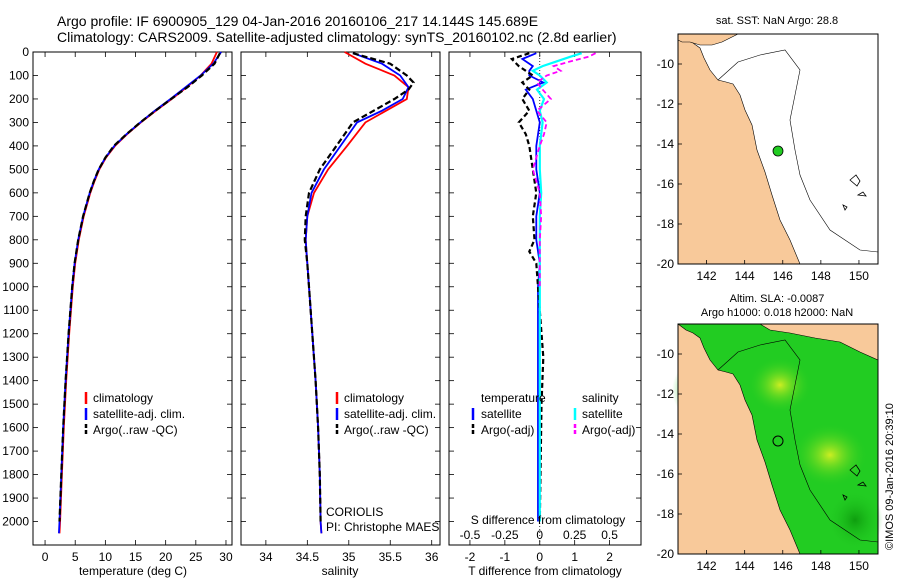 The image size is (900, 580). Describe the element at coordinates (501, 414) in the screenshot. I see `legend-t-satellite: satellite` at that location.